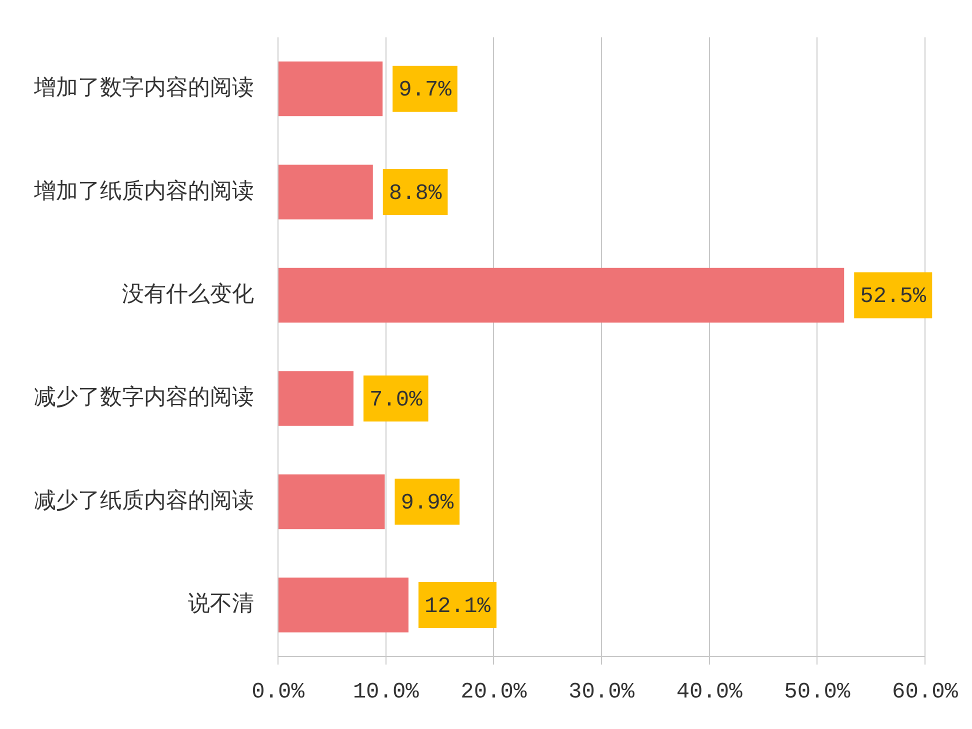  What do you see at coordinates (710, 692) in the screenshot?
I see `x-tick-label: 40.0%` at bounding box center [710, 692].